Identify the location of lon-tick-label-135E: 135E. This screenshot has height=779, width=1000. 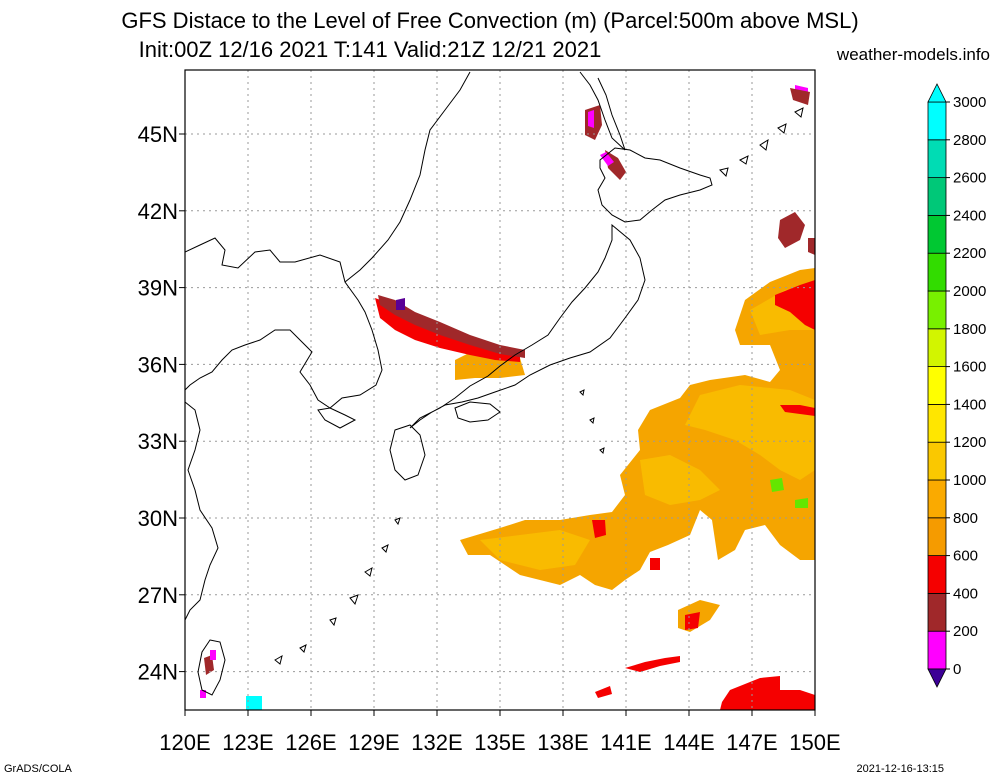
(499, 742).